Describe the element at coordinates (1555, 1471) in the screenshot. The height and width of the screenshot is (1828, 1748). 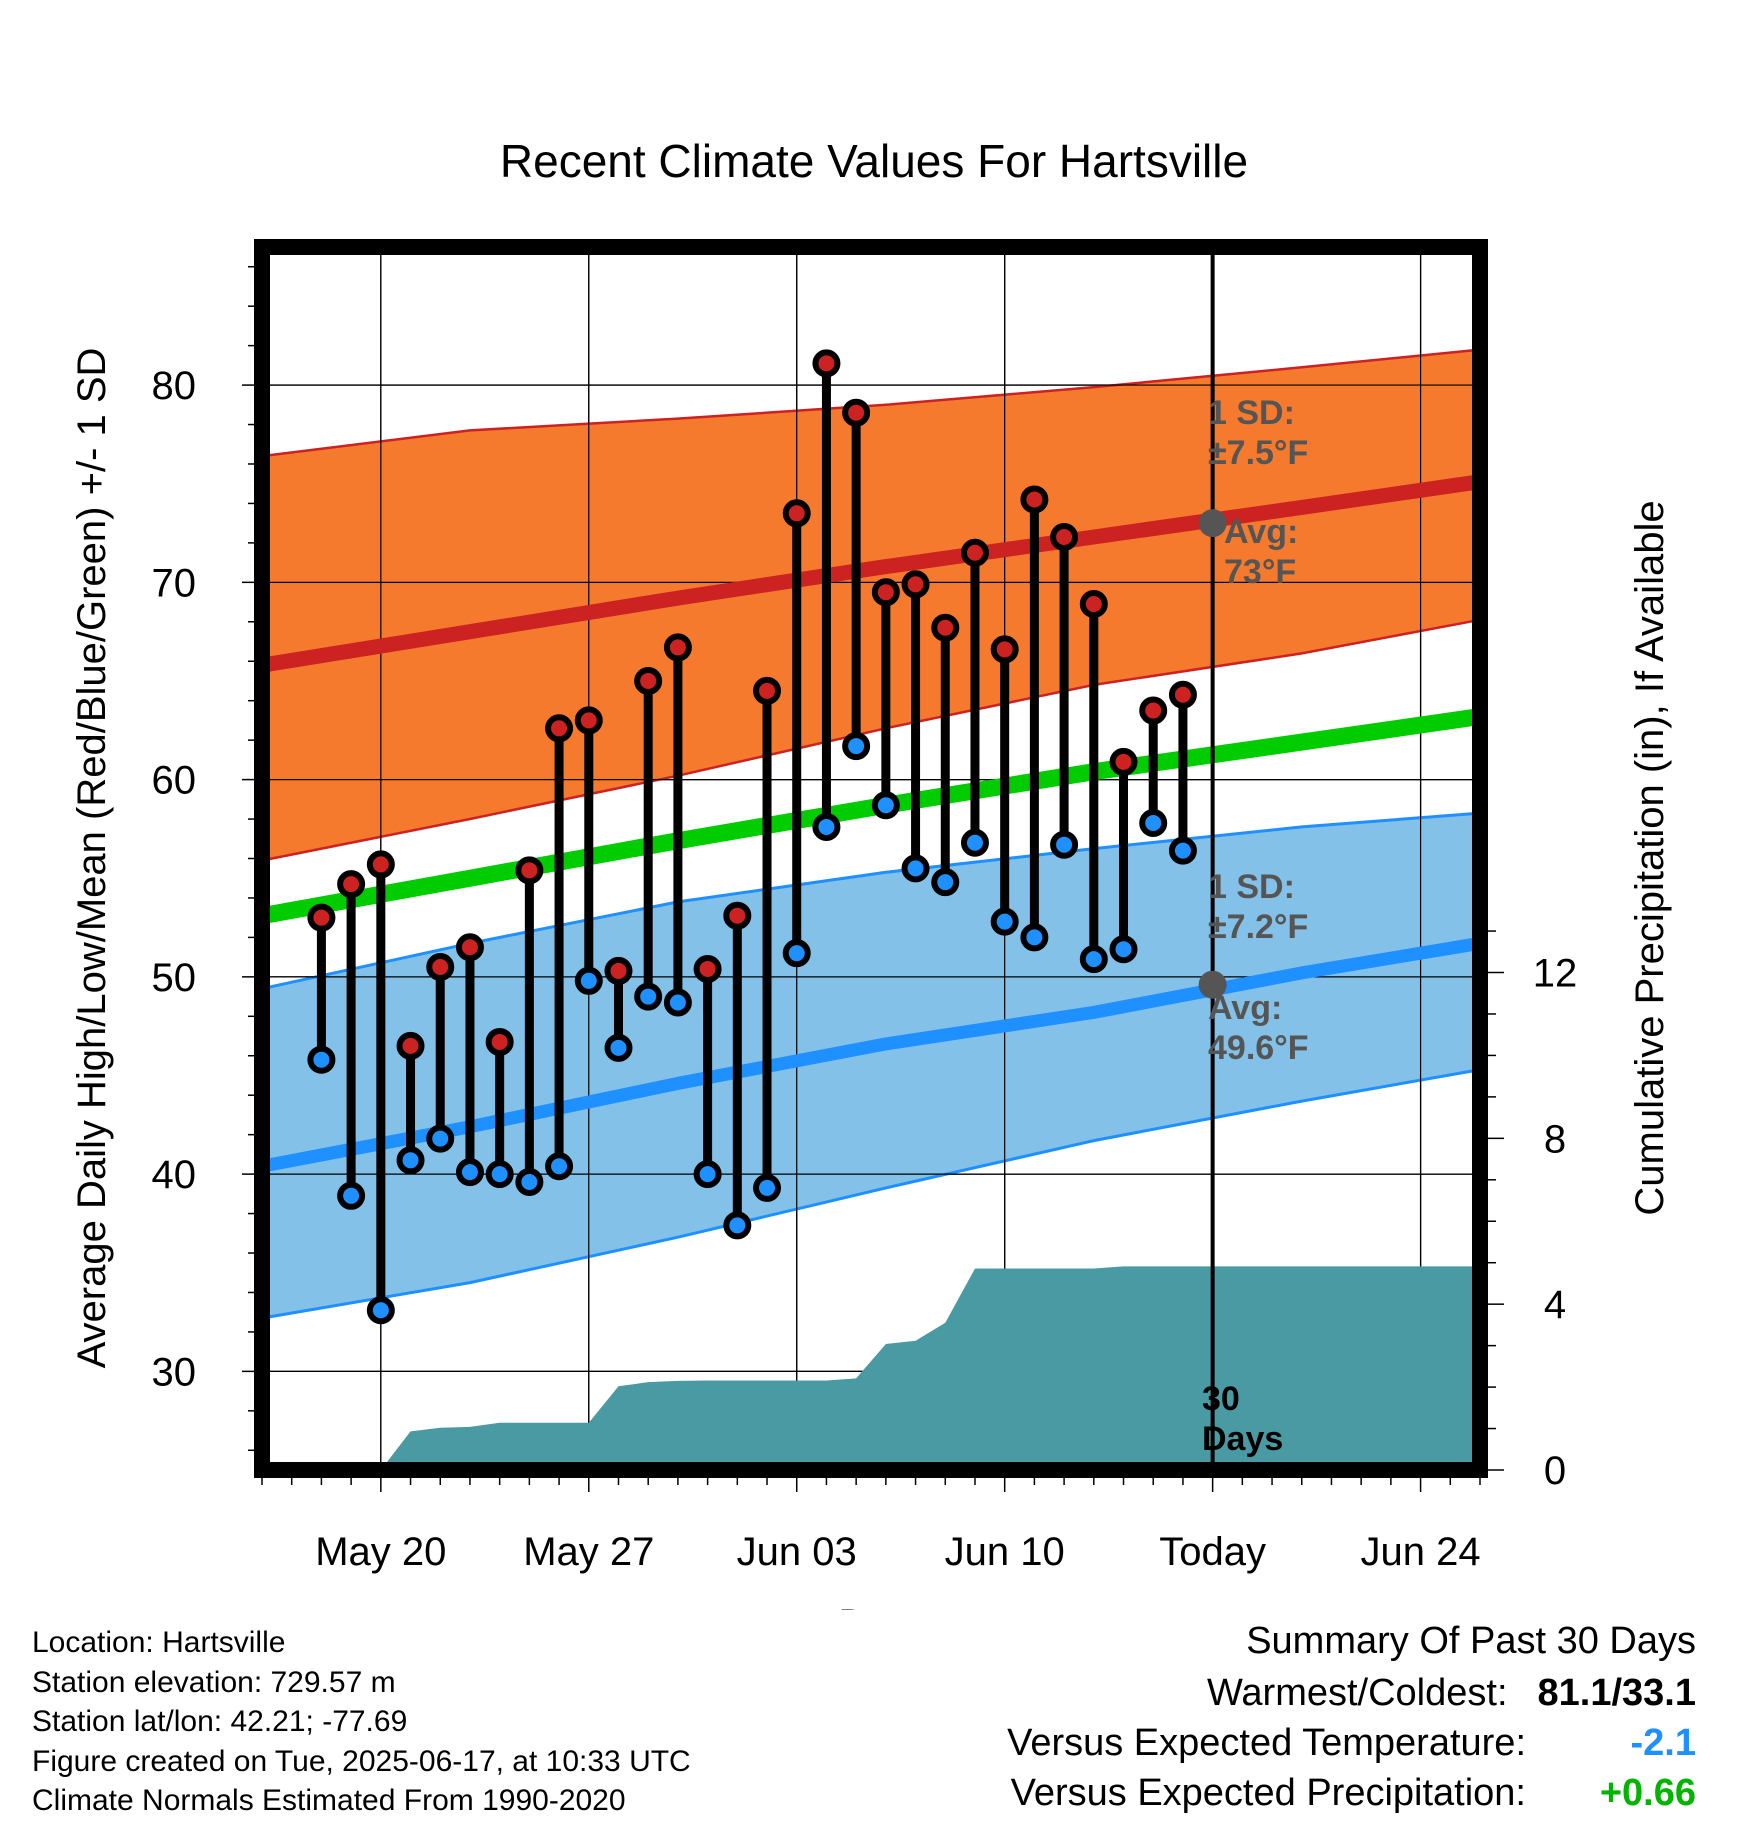
I see `y2-tick-label: 0` at that location.